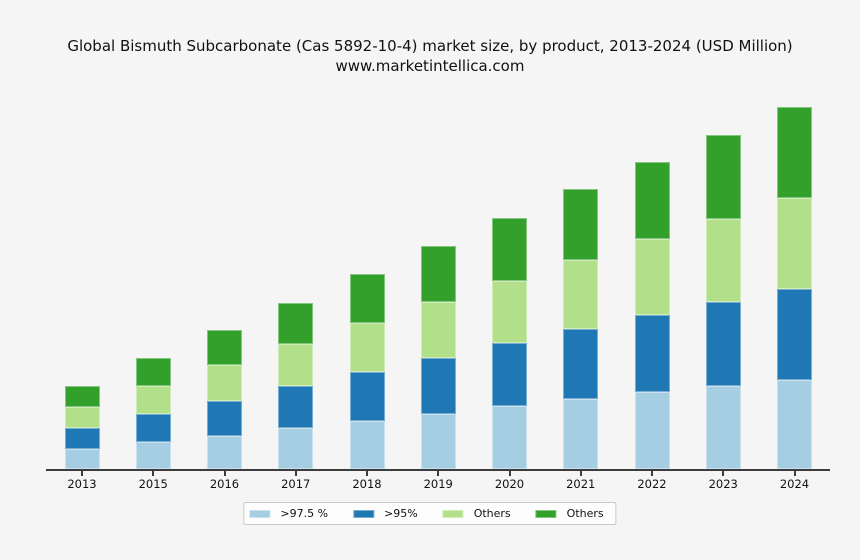 The image size is (860, 560). What do you see at coordinates (794, 243) in the screenshot?
I see `bar-segment-2024-series2` at bounding box center [794, 243].